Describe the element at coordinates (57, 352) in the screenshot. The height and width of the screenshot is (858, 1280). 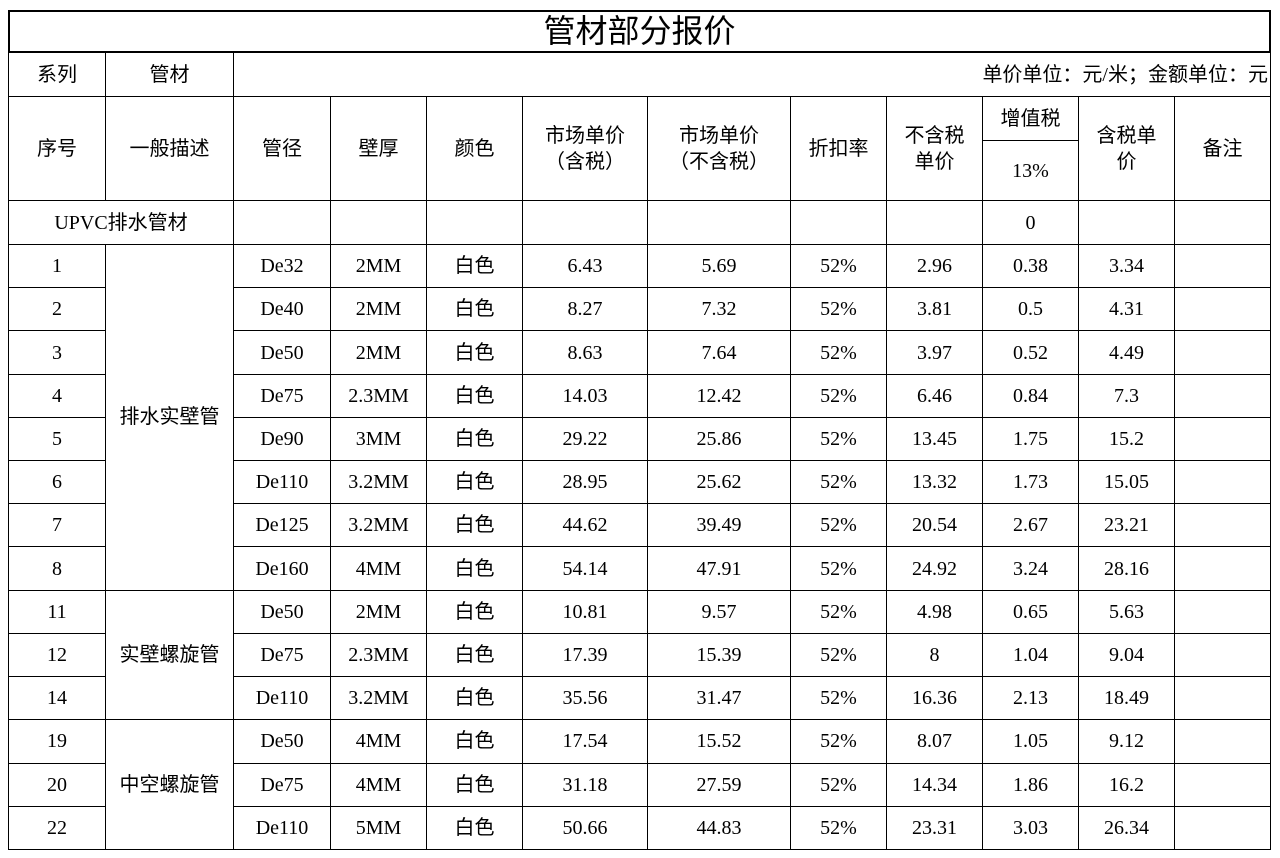
I see `table-cell: 3` at that location.